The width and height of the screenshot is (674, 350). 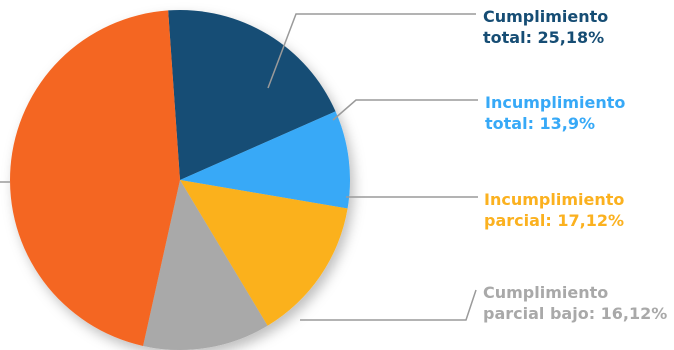 I want to click on label-incumplimiento-parcial-line2: parcial: 17,12%, so click(x=554, y=220).